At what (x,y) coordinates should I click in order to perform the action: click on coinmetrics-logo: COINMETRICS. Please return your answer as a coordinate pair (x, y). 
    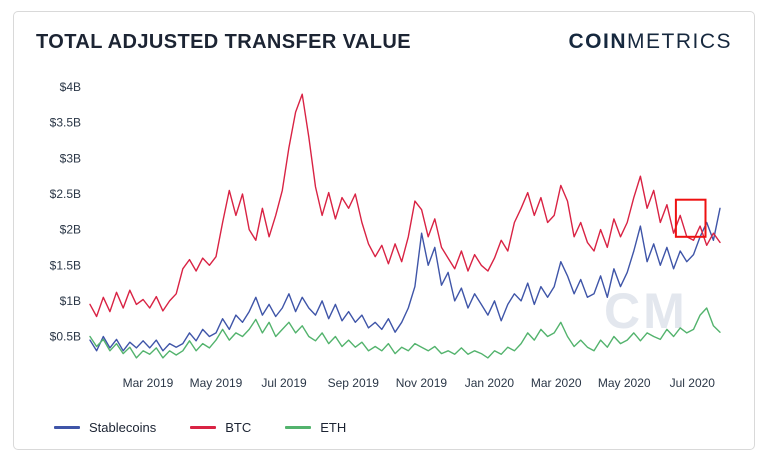
    Looking at the image, I should click on (651, 42).